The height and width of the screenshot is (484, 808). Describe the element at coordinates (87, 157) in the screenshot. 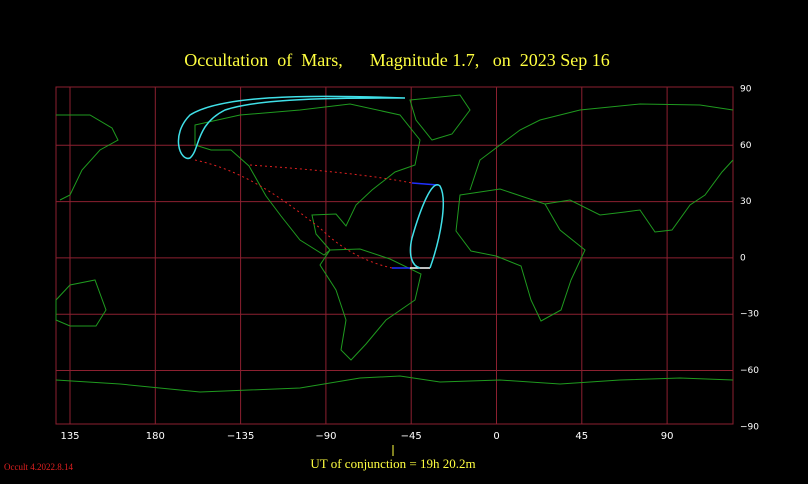

I see `asia-east` at that location.